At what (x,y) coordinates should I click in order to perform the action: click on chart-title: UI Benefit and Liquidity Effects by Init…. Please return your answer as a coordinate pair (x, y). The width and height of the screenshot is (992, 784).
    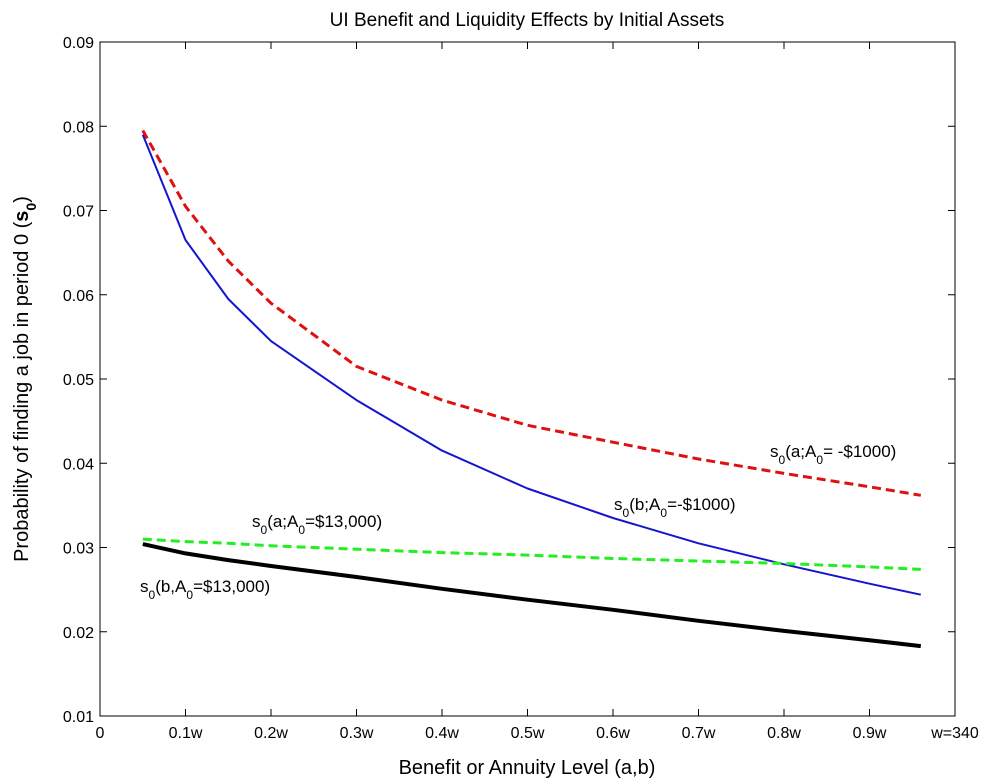
    Looking at the image, I should click on (527, 20).